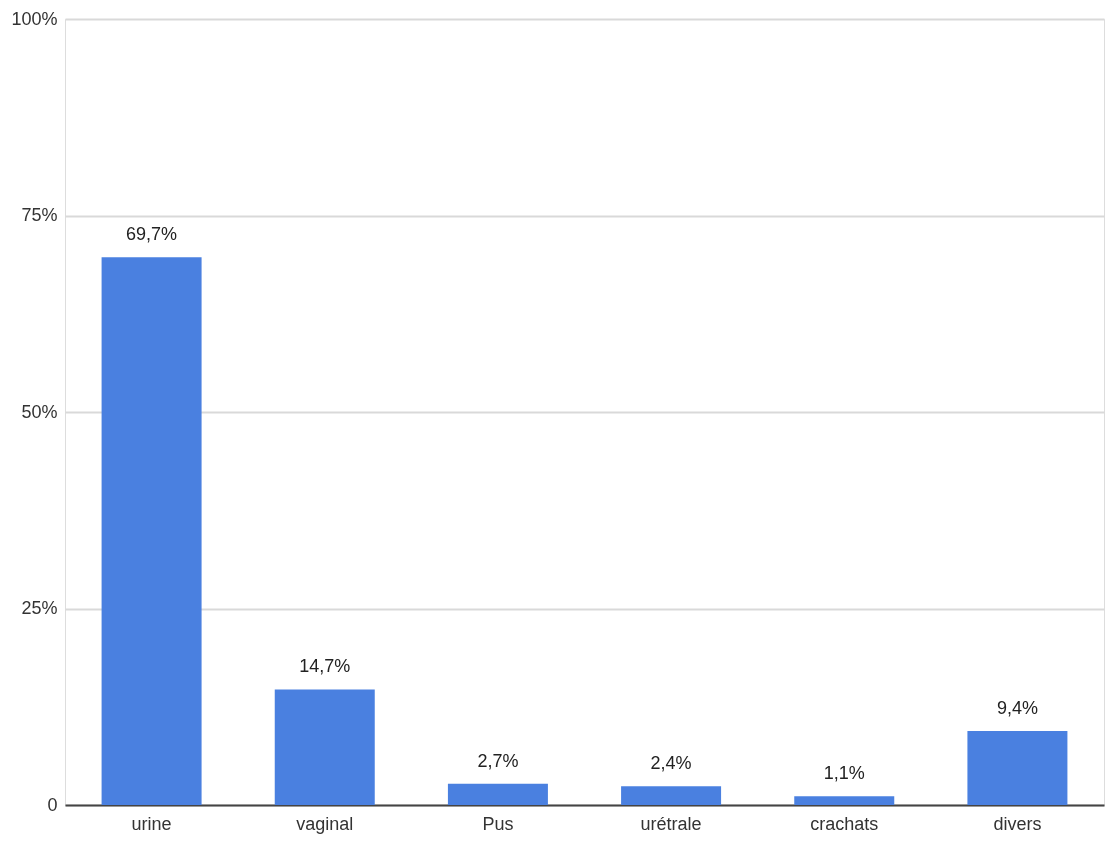 The width and height of the screenshot is (1114, 843). Describe the element at coordinates (844, 823) in the screenshot. I see `x-tick-label: crachats` at that location.